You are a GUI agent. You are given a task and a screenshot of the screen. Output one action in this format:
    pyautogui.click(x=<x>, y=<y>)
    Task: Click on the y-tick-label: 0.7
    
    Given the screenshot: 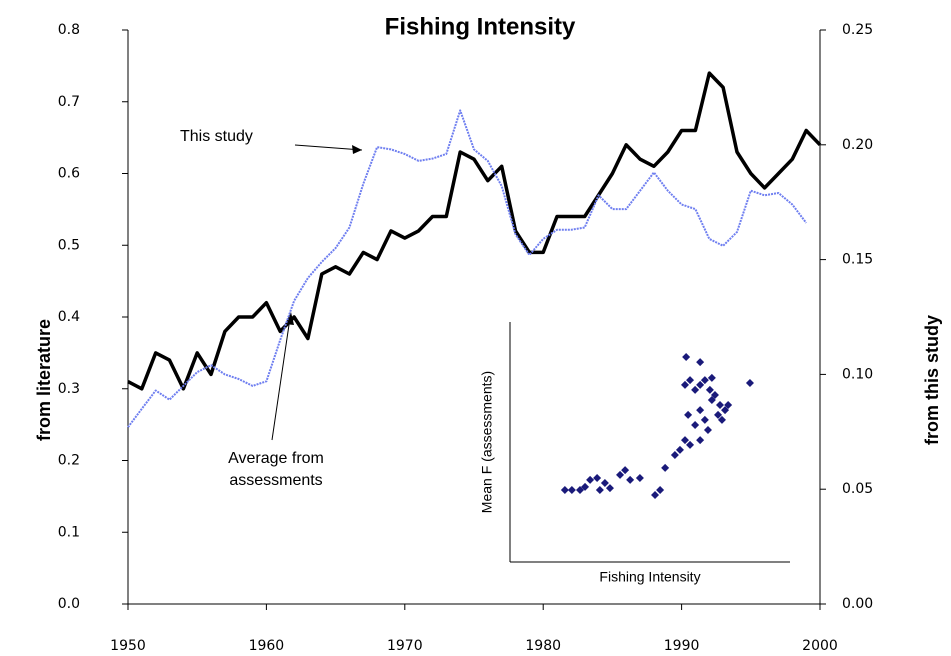 What is the action you would take?
    pyautogui.click(x=69, y=102)
    